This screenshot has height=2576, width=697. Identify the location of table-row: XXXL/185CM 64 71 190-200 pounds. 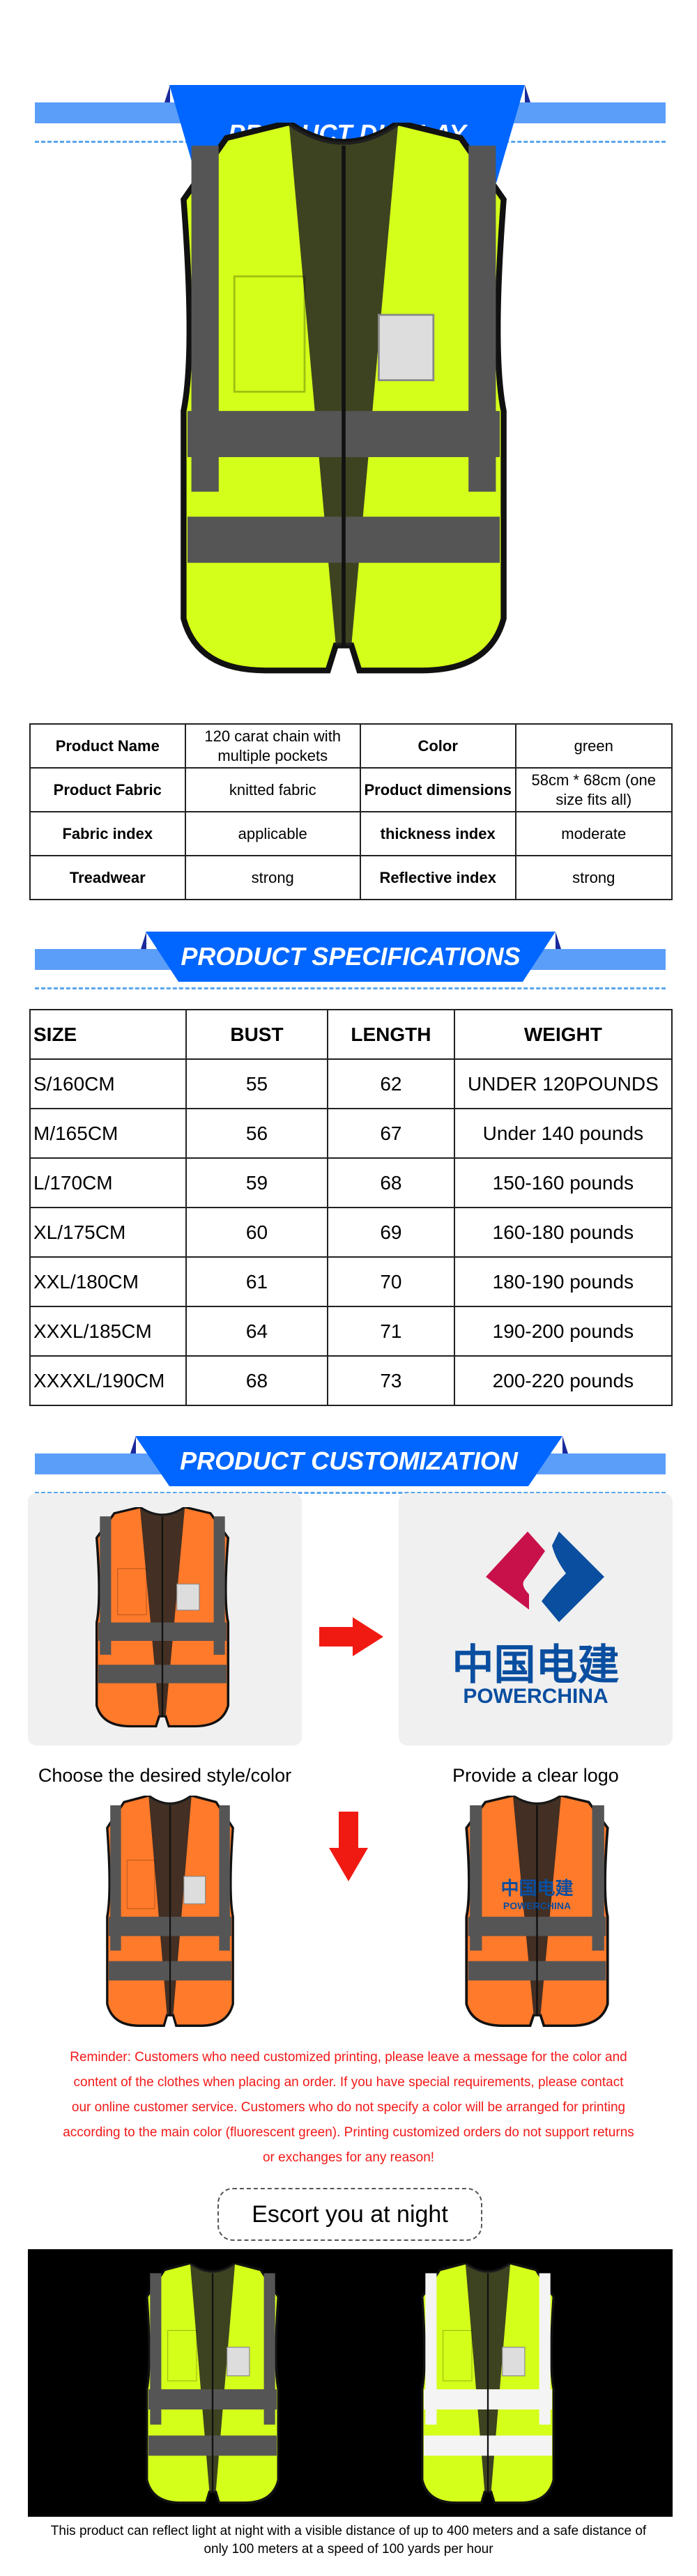
(351, 1331).